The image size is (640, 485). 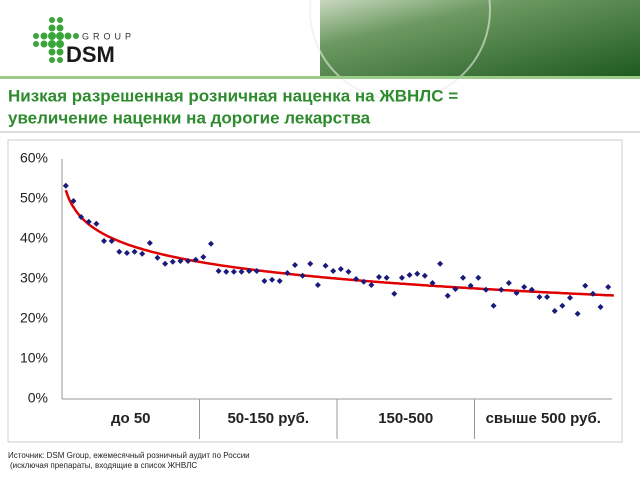 I want to click on title: увеличение наценки на дорогие лекарства, so click(x=189, y=117).